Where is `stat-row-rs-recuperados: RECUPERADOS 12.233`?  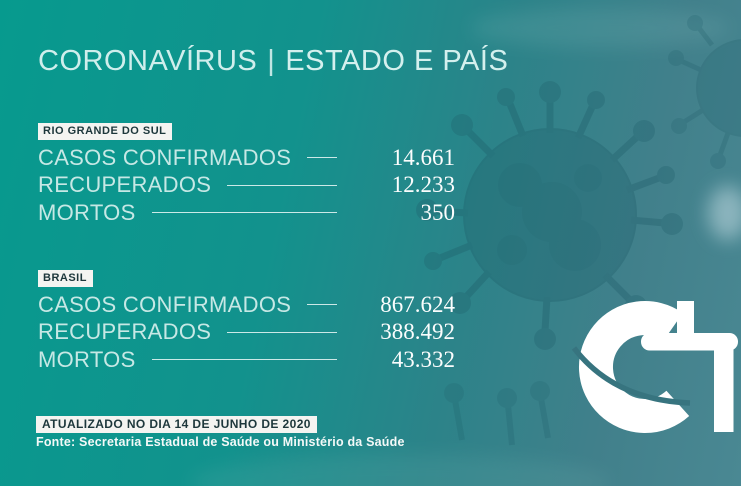 stat-row-rs-recuperados: RECUPERADOS 12.233 is located at coordinates (246, 186).